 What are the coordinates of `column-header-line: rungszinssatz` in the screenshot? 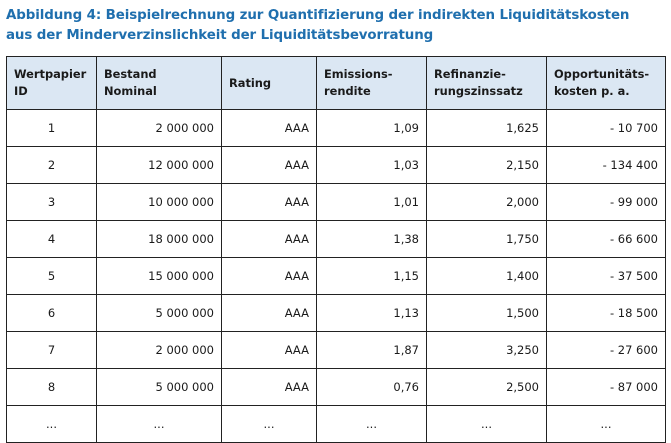 It's located at (478, 91).